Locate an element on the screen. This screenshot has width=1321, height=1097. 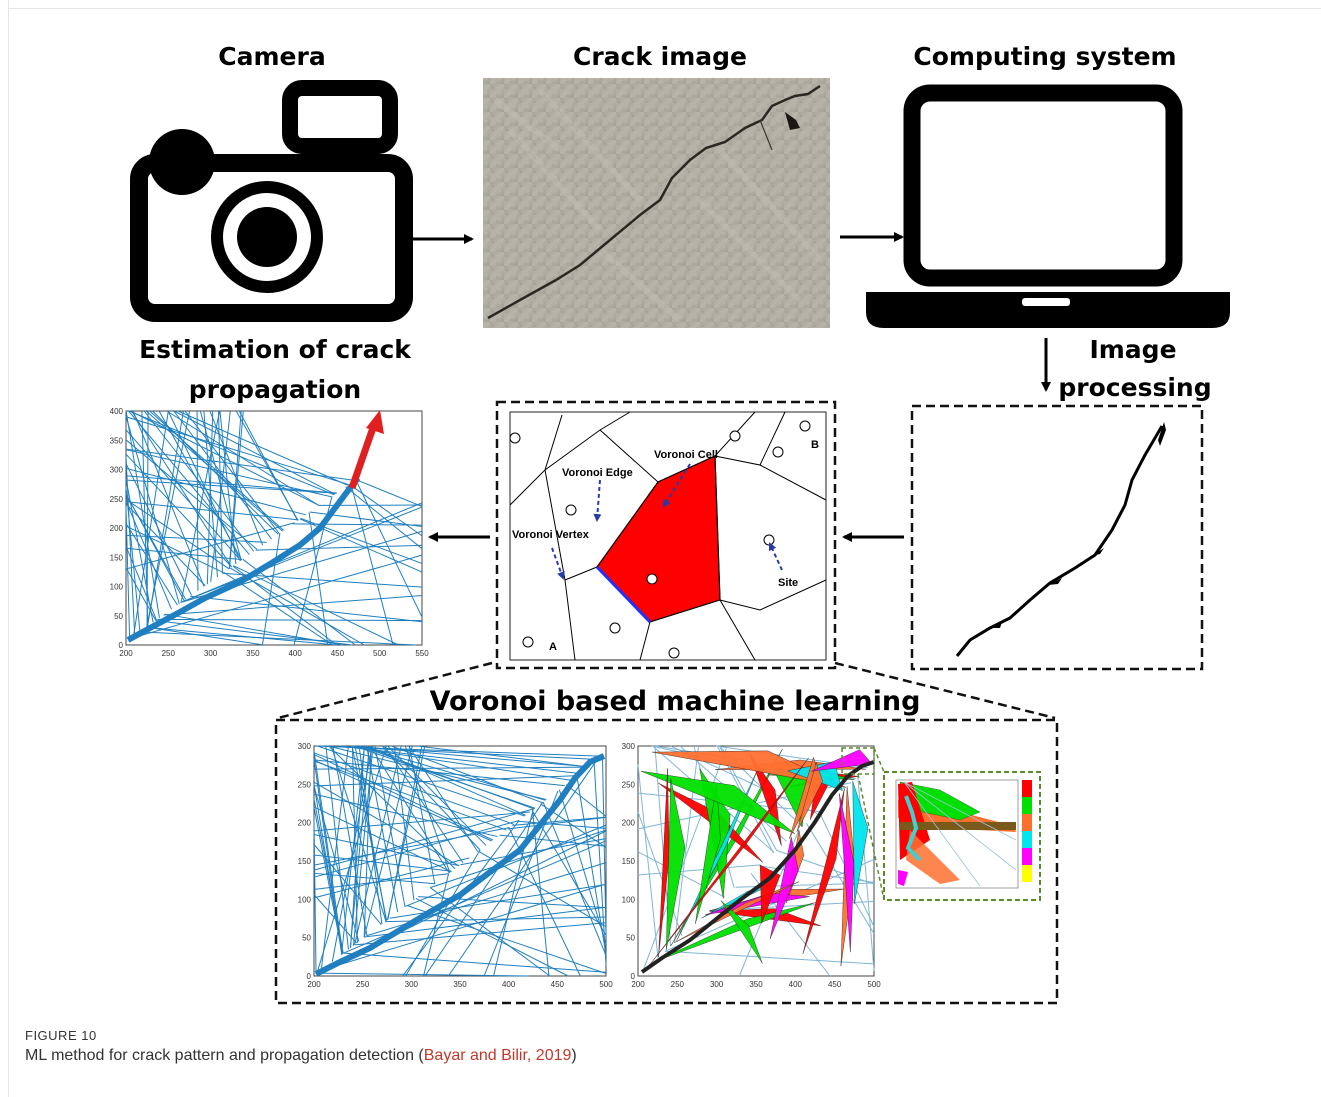
x-tick-label: 550 is located at coordinates (422, 653).